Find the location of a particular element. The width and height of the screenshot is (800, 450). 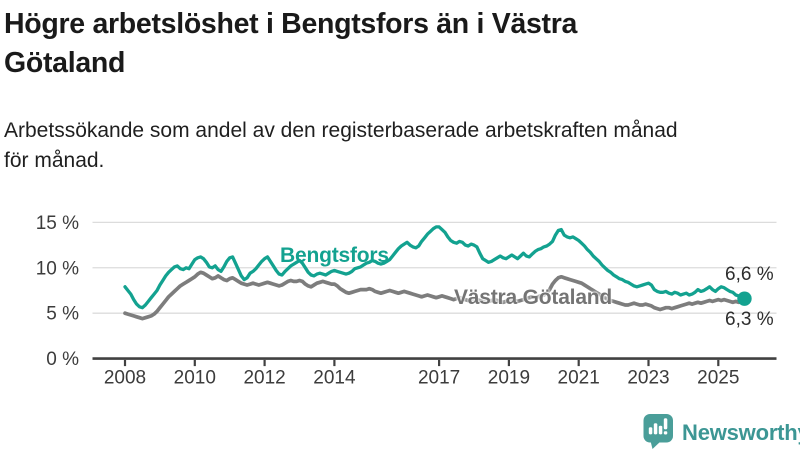

x-axis-tick-label: 2017 is located at coordinates (439, 378).